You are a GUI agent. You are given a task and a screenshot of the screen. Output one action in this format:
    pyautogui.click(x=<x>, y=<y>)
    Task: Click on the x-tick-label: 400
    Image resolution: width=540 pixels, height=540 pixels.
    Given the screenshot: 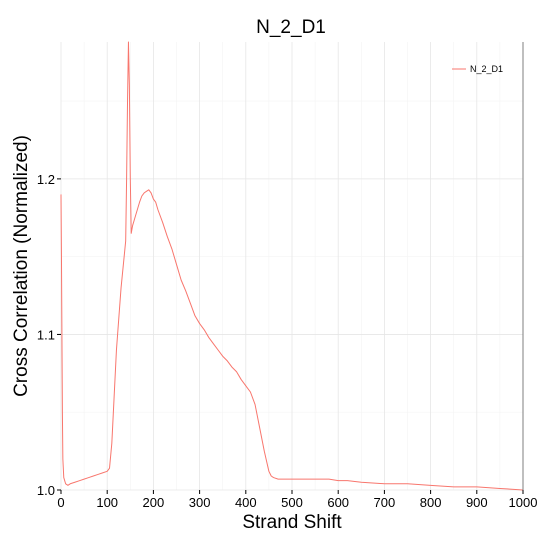 What is the action you would take?
    pyautogui.click(x=246, y=502)
    